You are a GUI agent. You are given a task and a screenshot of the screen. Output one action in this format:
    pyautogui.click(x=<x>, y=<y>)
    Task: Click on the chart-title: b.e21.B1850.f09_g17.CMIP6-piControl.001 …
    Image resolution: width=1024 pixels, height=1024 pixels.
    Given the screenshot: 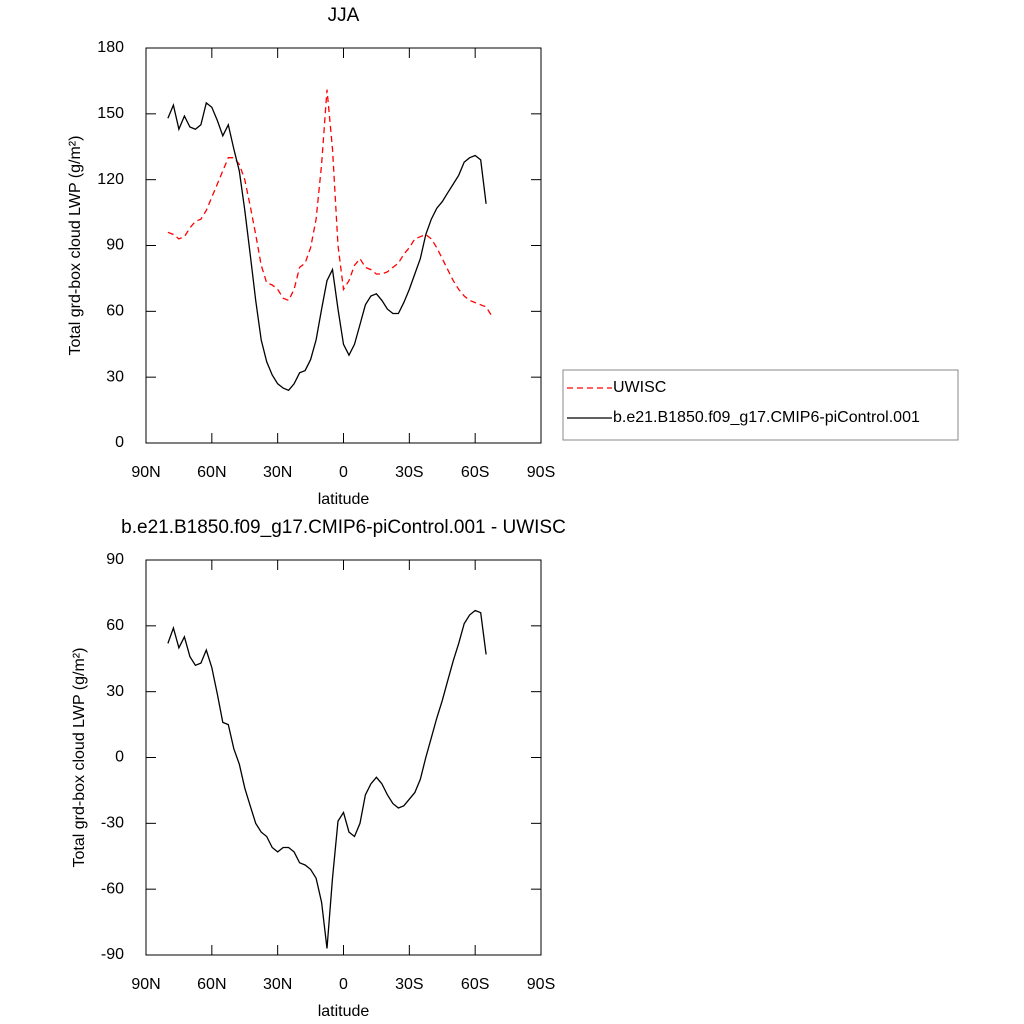 What is the action you would take?
    pyautogui.click(x=343, y=527)
    